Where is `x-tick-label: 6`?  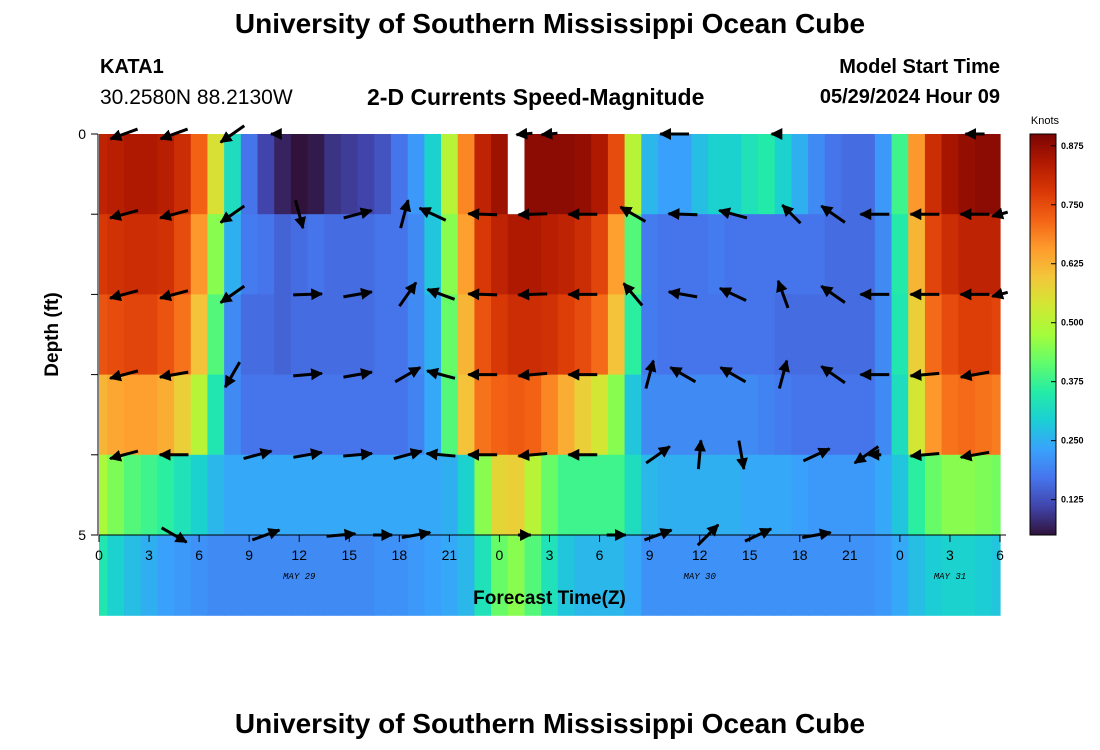
x-tick-label: 6 is located at coordinates (600, 555).